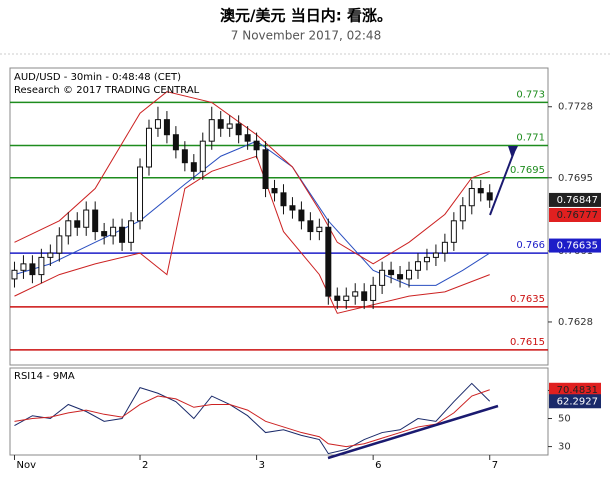 This screenshot has width=612, height=489. I want to click on x-tick-label: 3, so click(262, 465).